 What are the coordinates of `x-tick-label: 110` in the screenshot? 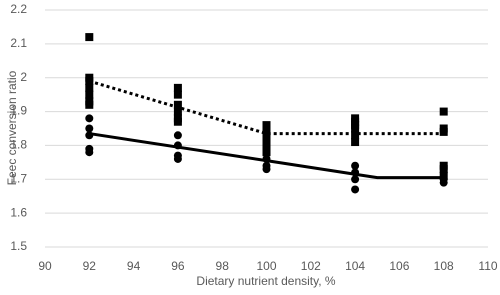 It's located at (487, 266).